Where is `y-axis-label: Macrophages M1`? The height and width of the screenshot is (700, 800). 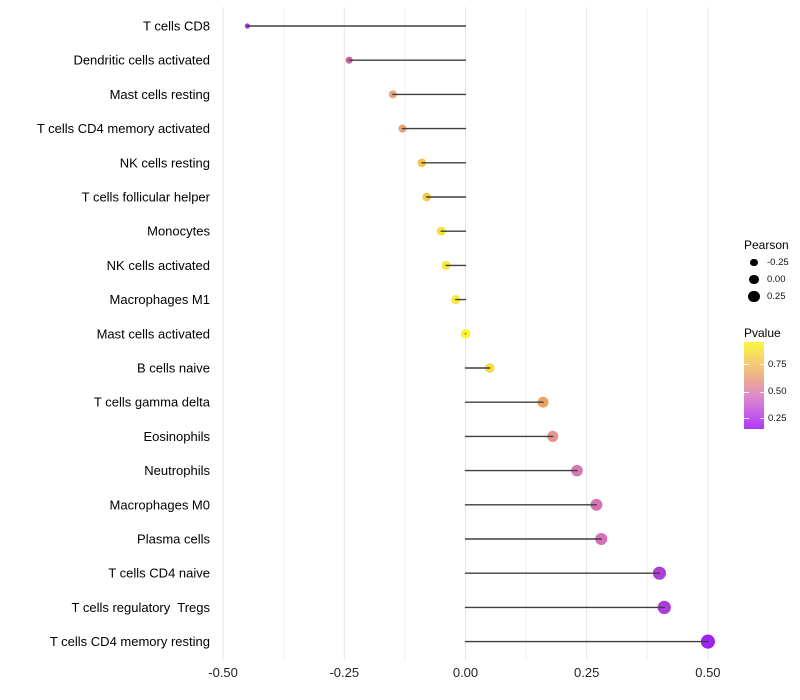 y-axis-label: Macrophages M1 is located at coordinates (160, 299).